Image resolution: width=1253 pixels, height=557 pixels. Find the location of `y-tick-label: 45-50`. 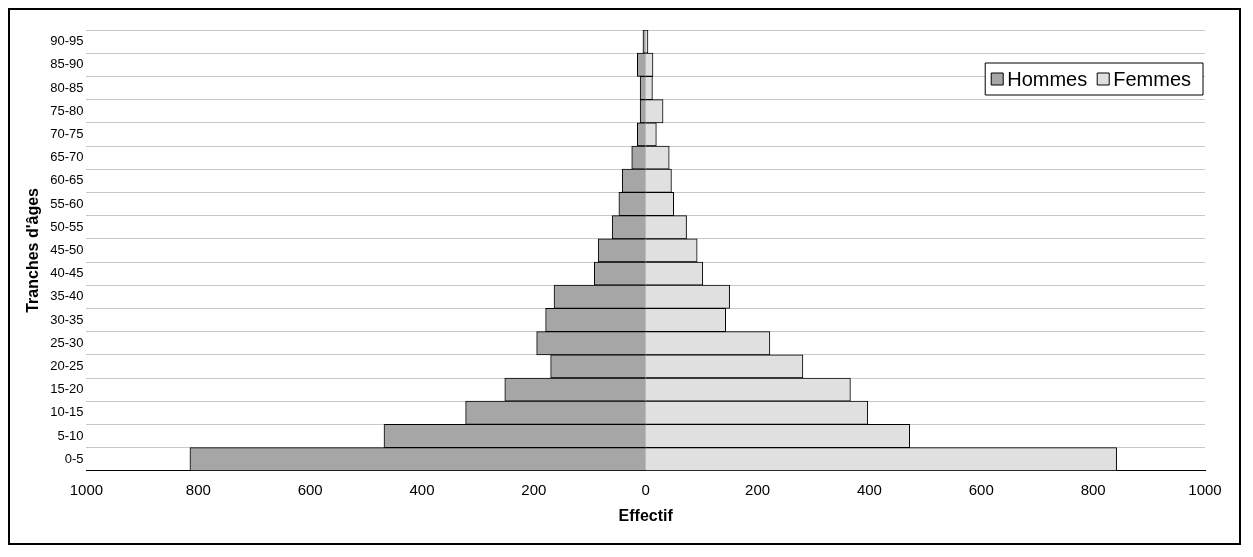

y-tick-label: 45-50 is located at coordinates (67, 249).